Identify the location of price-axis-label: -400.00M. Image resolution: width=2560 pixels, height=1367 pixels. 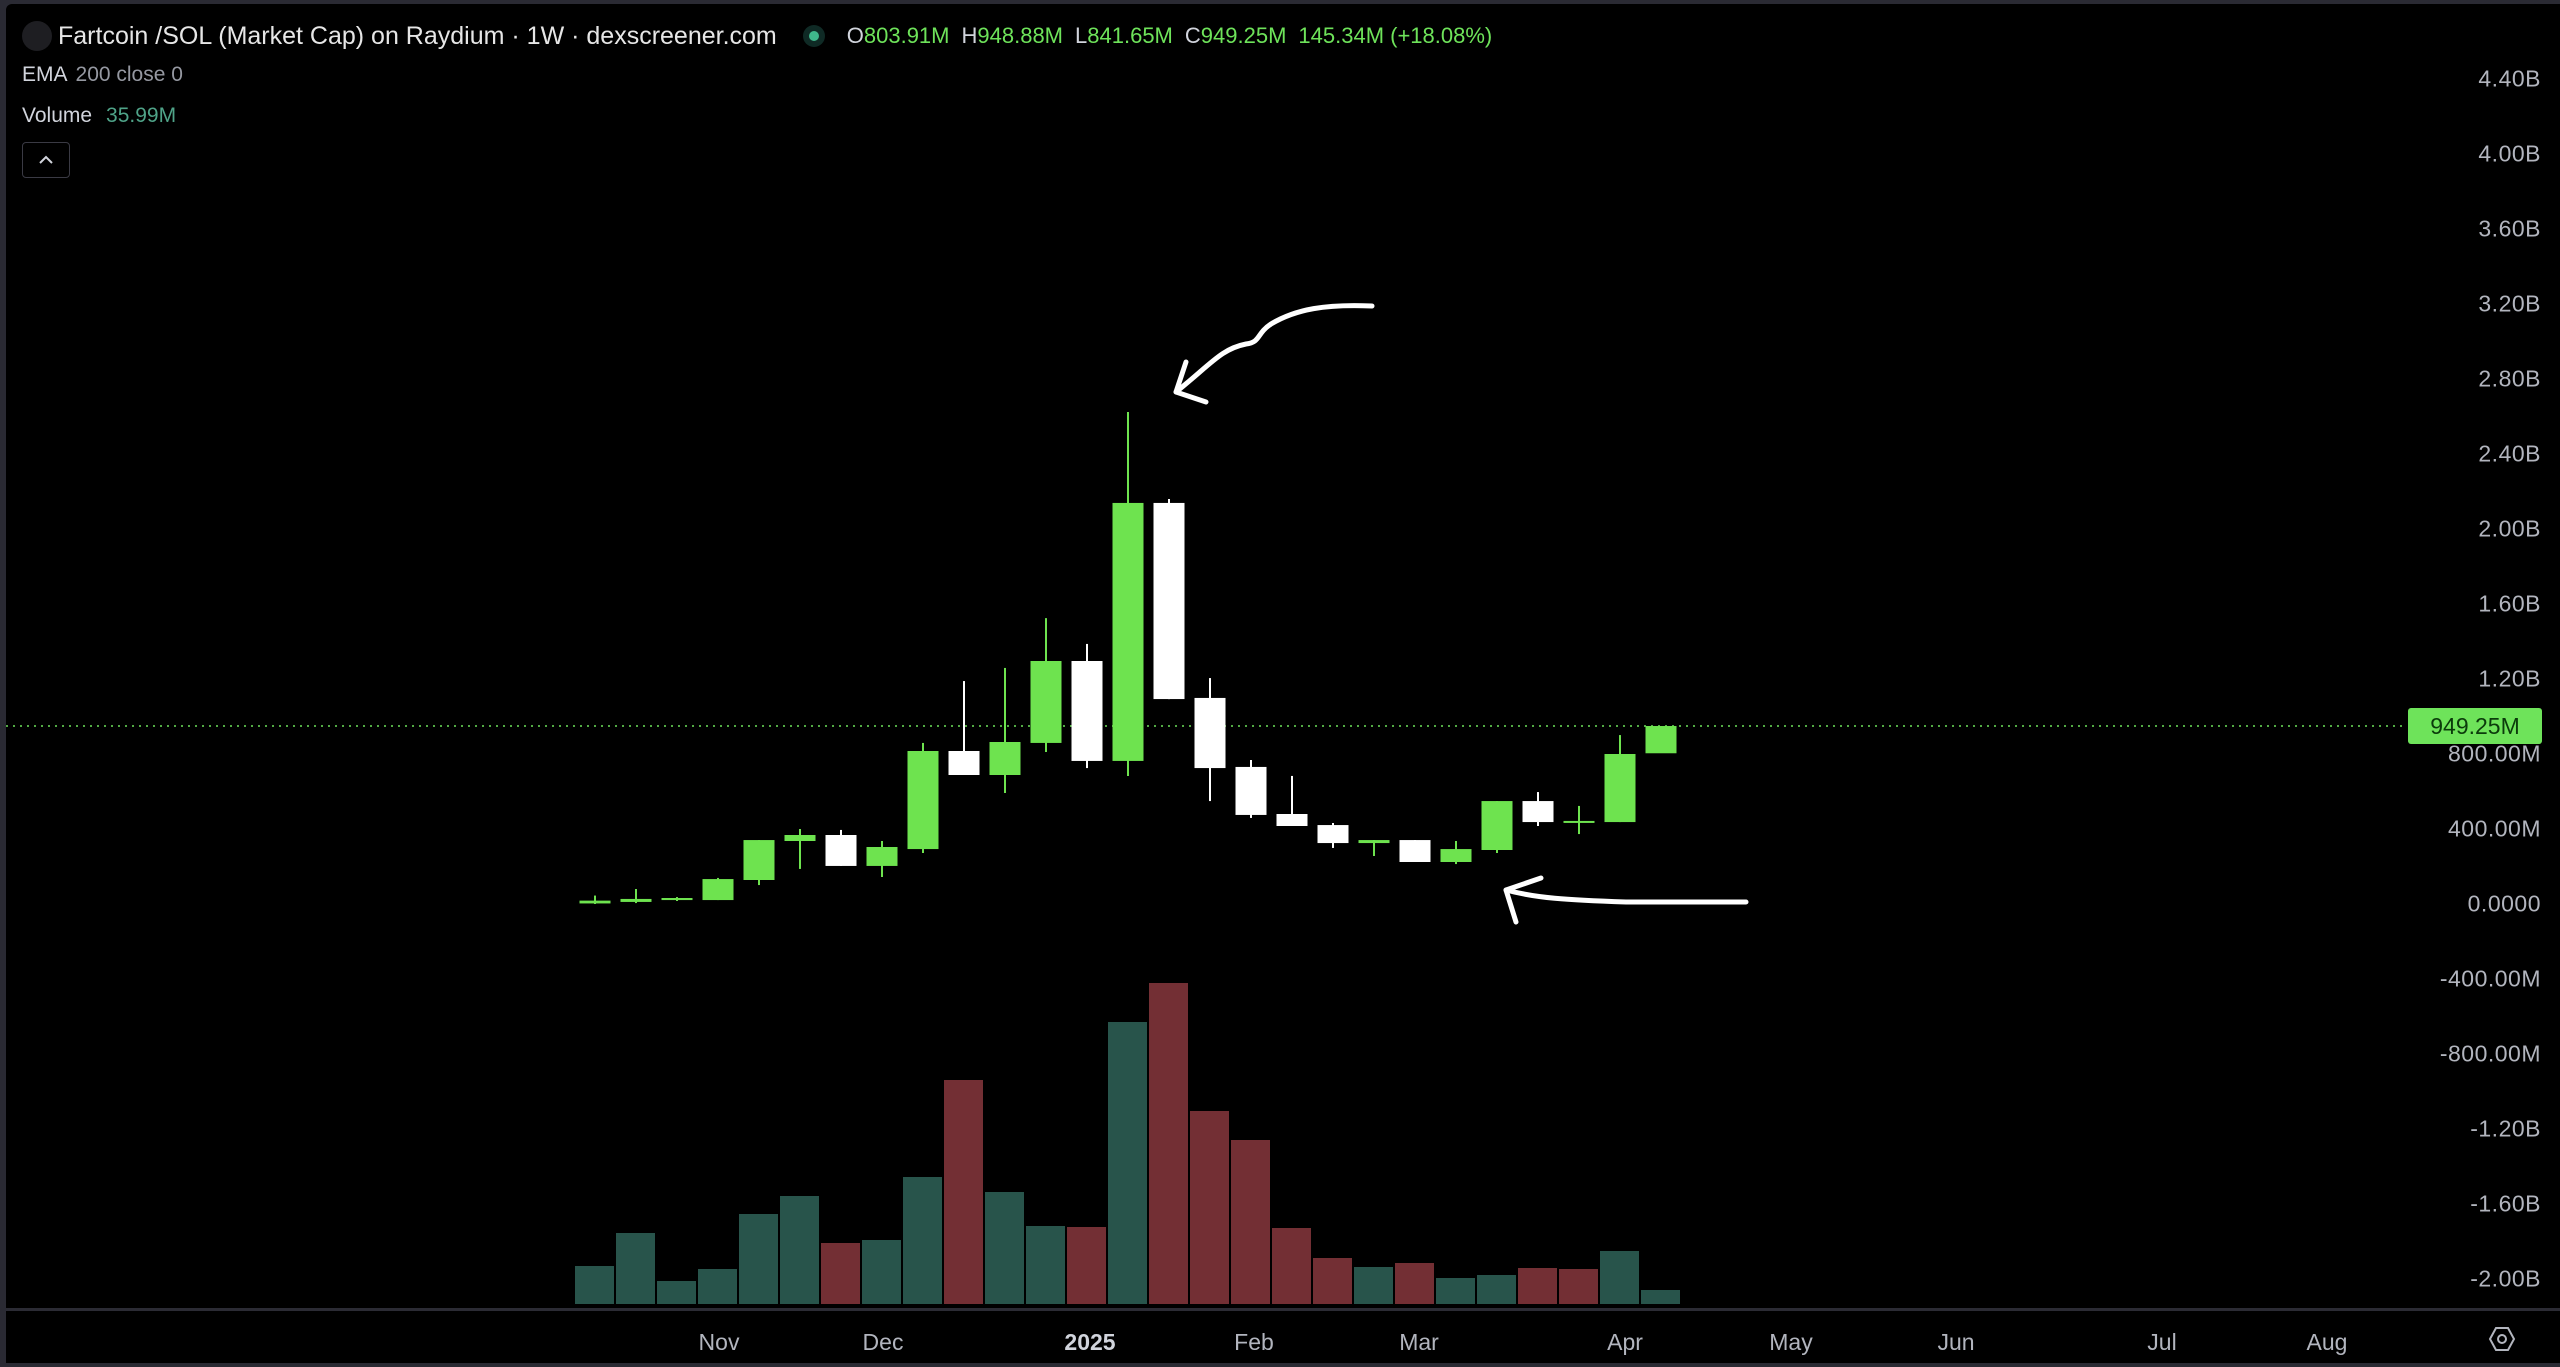
(2490, 978).